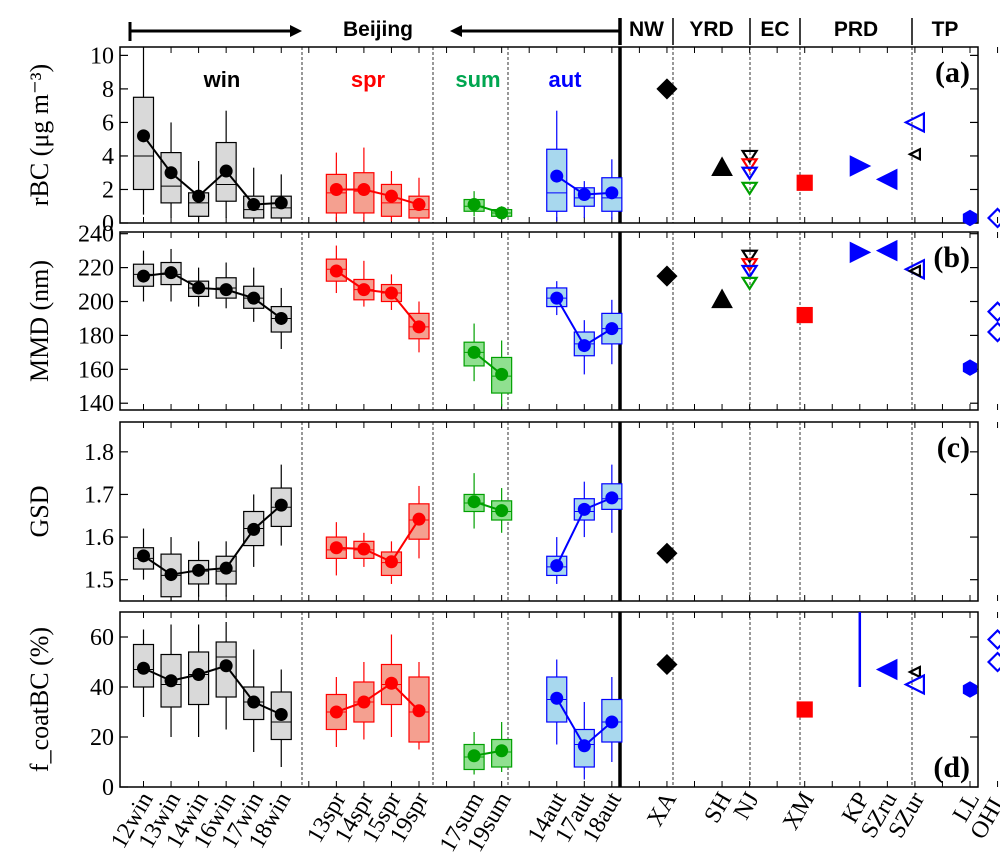 This screenshot has height=868, width=1000. Describe the element at coordinates (96, 370) in the screenshot. I see `y-tick-label: 160` at that location.